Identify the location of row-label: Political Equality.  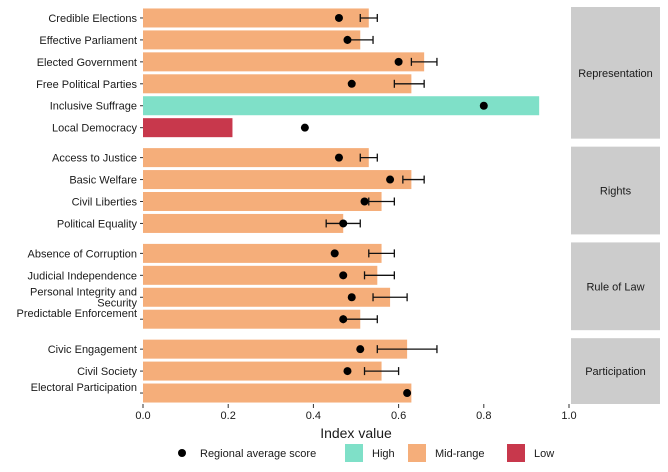
(97, 224).